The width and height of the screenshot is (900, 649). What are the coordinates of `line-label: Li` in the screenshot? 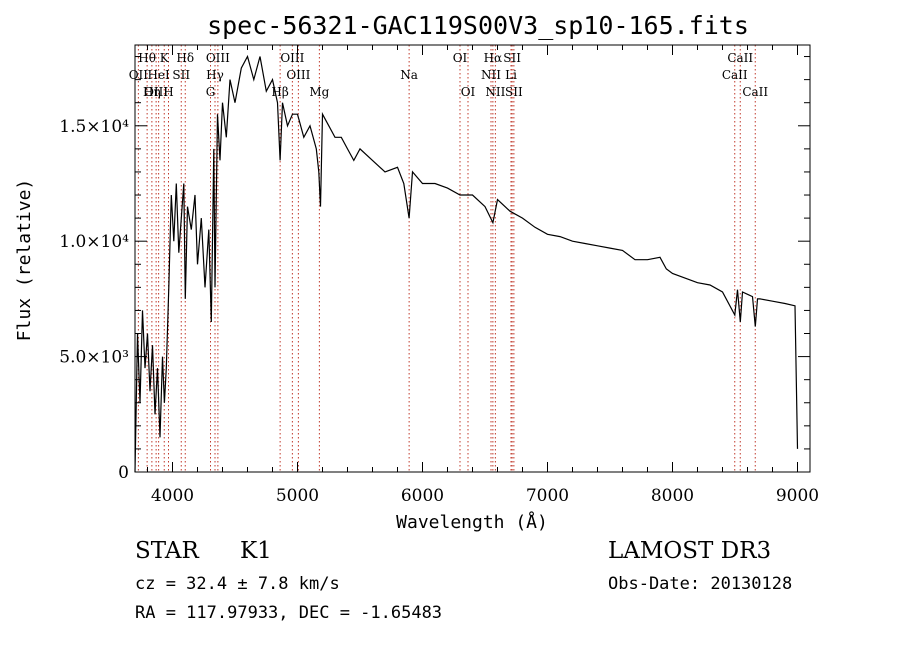 It's located at (511, 75).